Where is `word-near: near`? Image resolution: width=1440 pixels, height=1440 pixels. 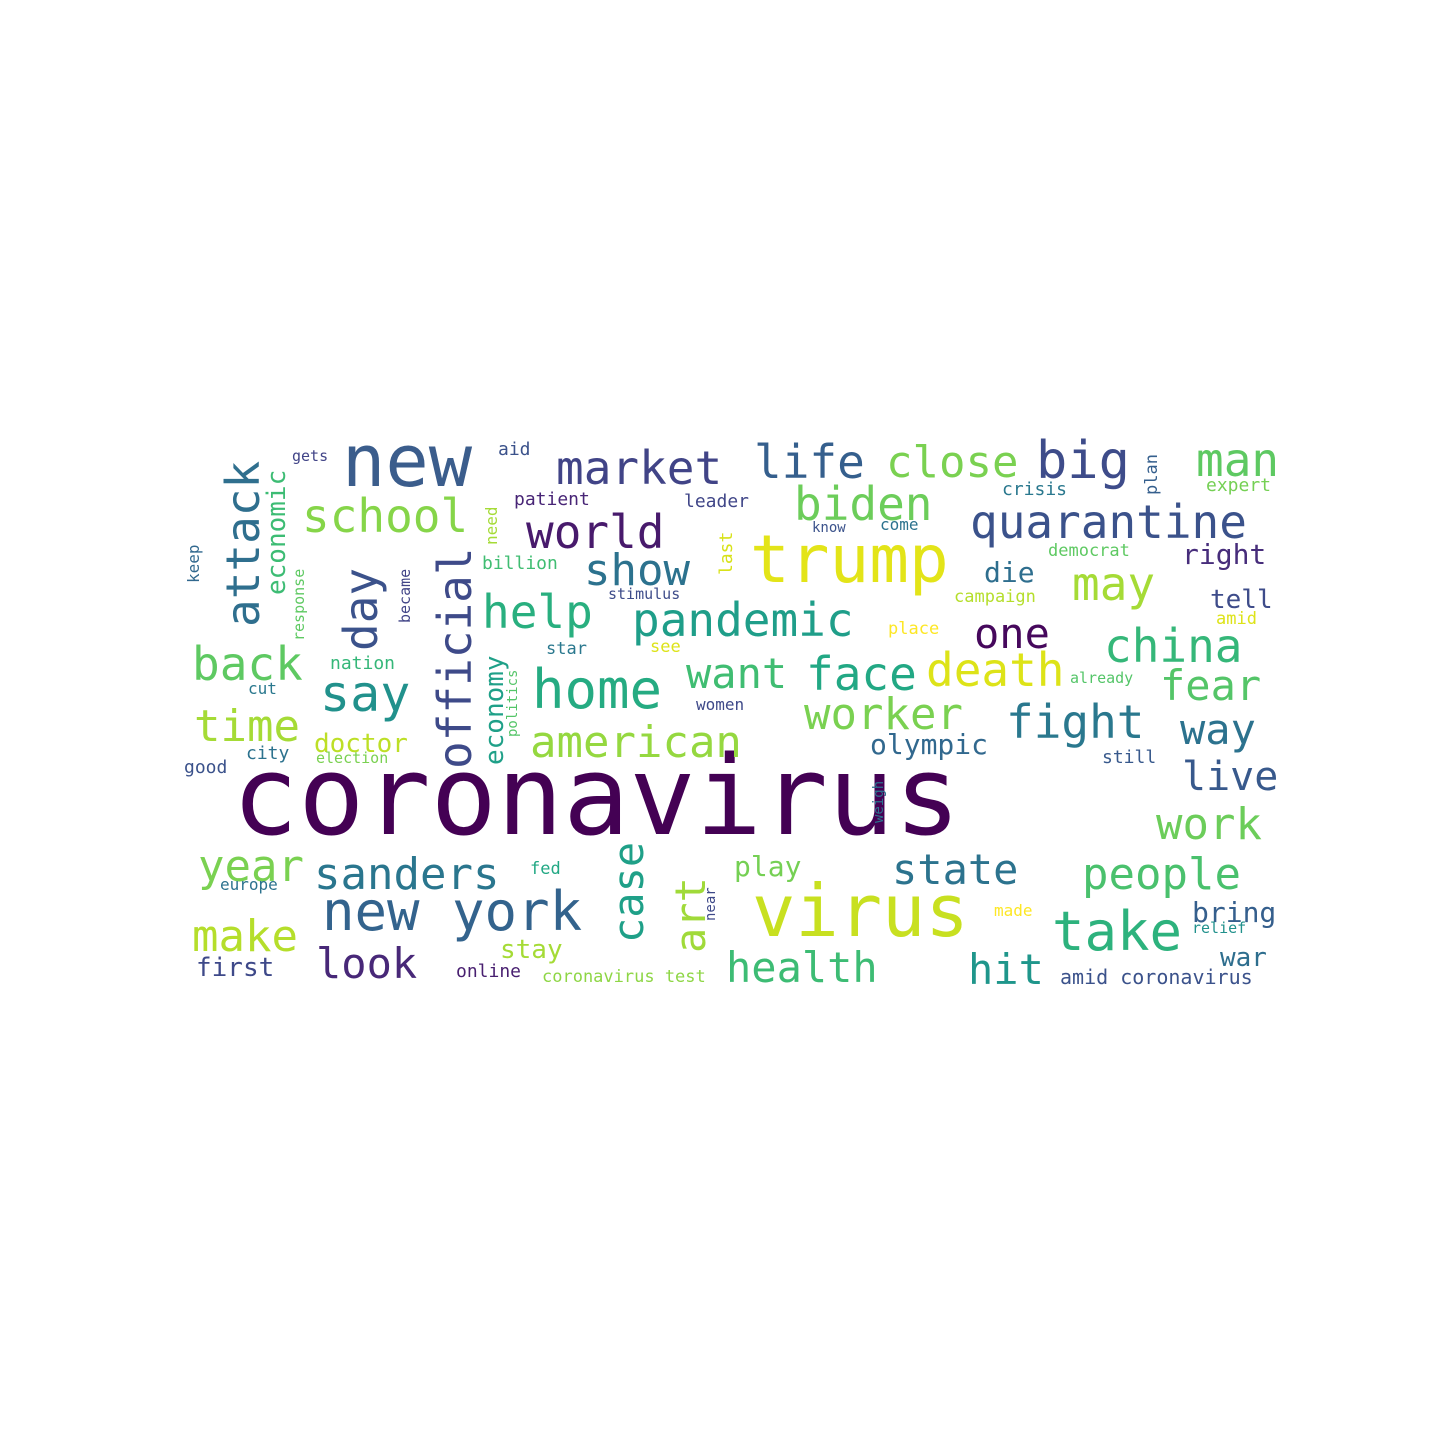 word-near: near is located at coordinates (711, 904).